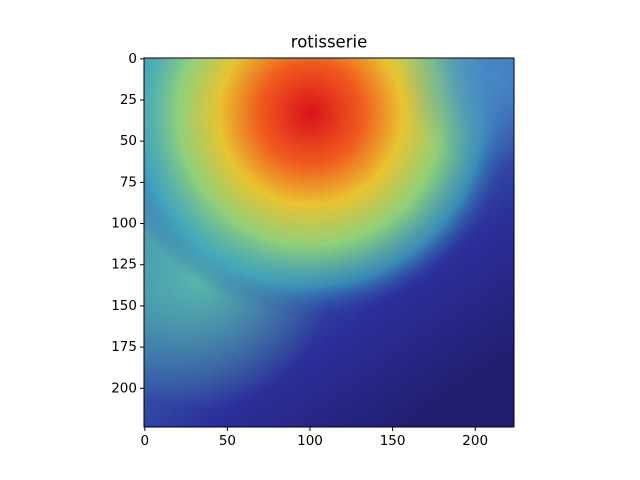 The width and height of the screenshot is (640, 480). I want to click on chart-title: rotisserie, so click(329, 42).